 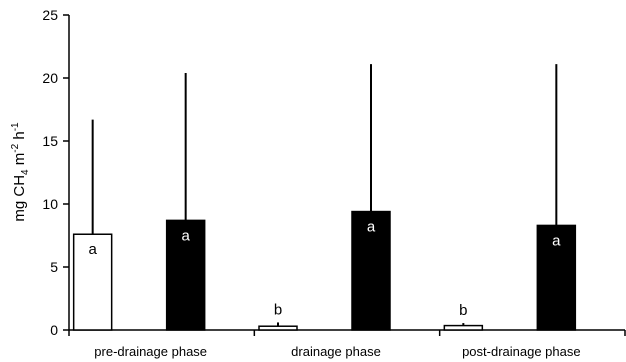 I want to click on y-axis-title: mg CH4 m-2 h-1, so click(x=20, y=172).